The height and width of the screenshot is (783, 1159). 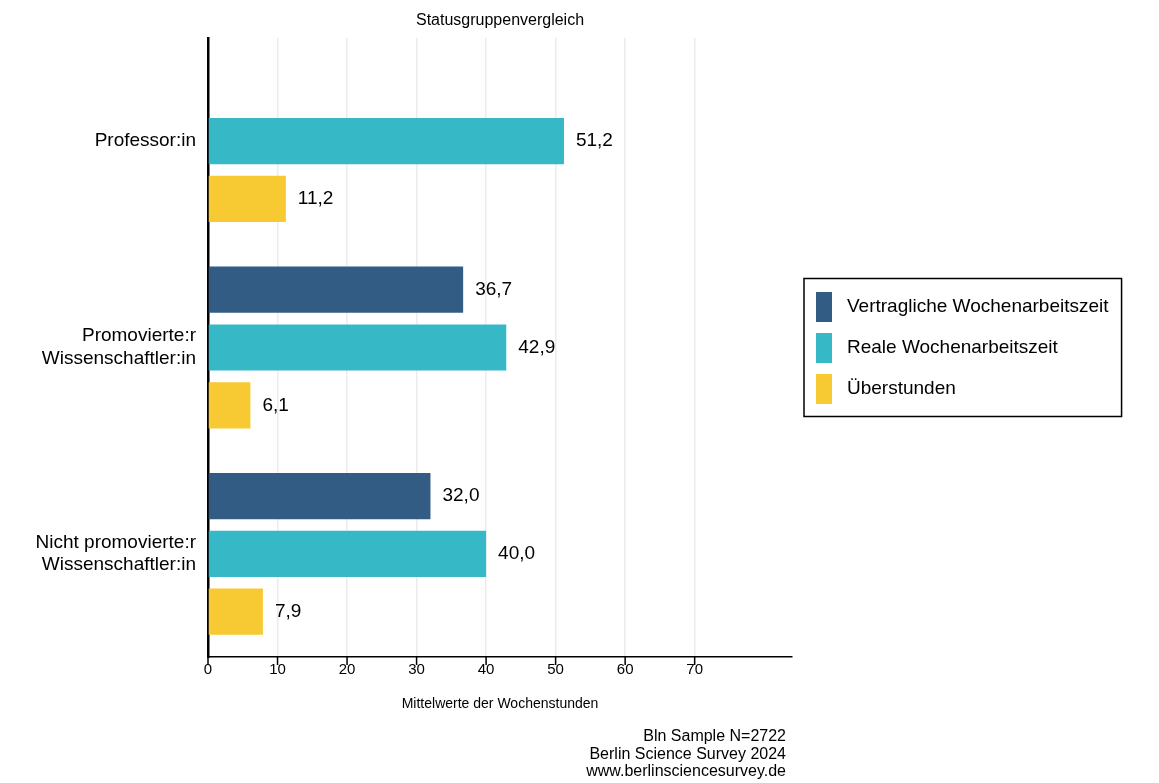 I want to click on data-label: 51,2, so click(x=594, y=140).